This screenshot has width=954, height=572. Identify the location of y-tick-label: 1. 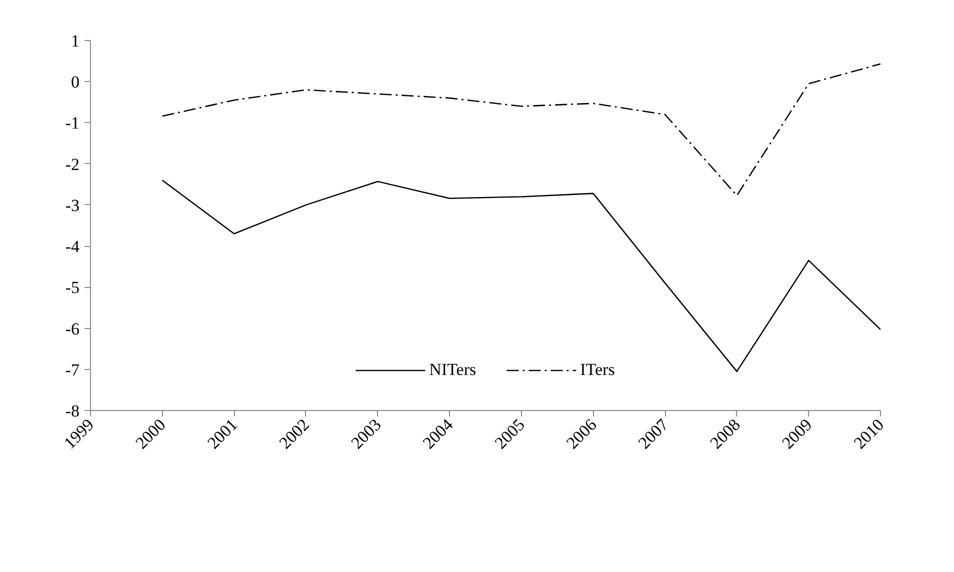
(75, 41).